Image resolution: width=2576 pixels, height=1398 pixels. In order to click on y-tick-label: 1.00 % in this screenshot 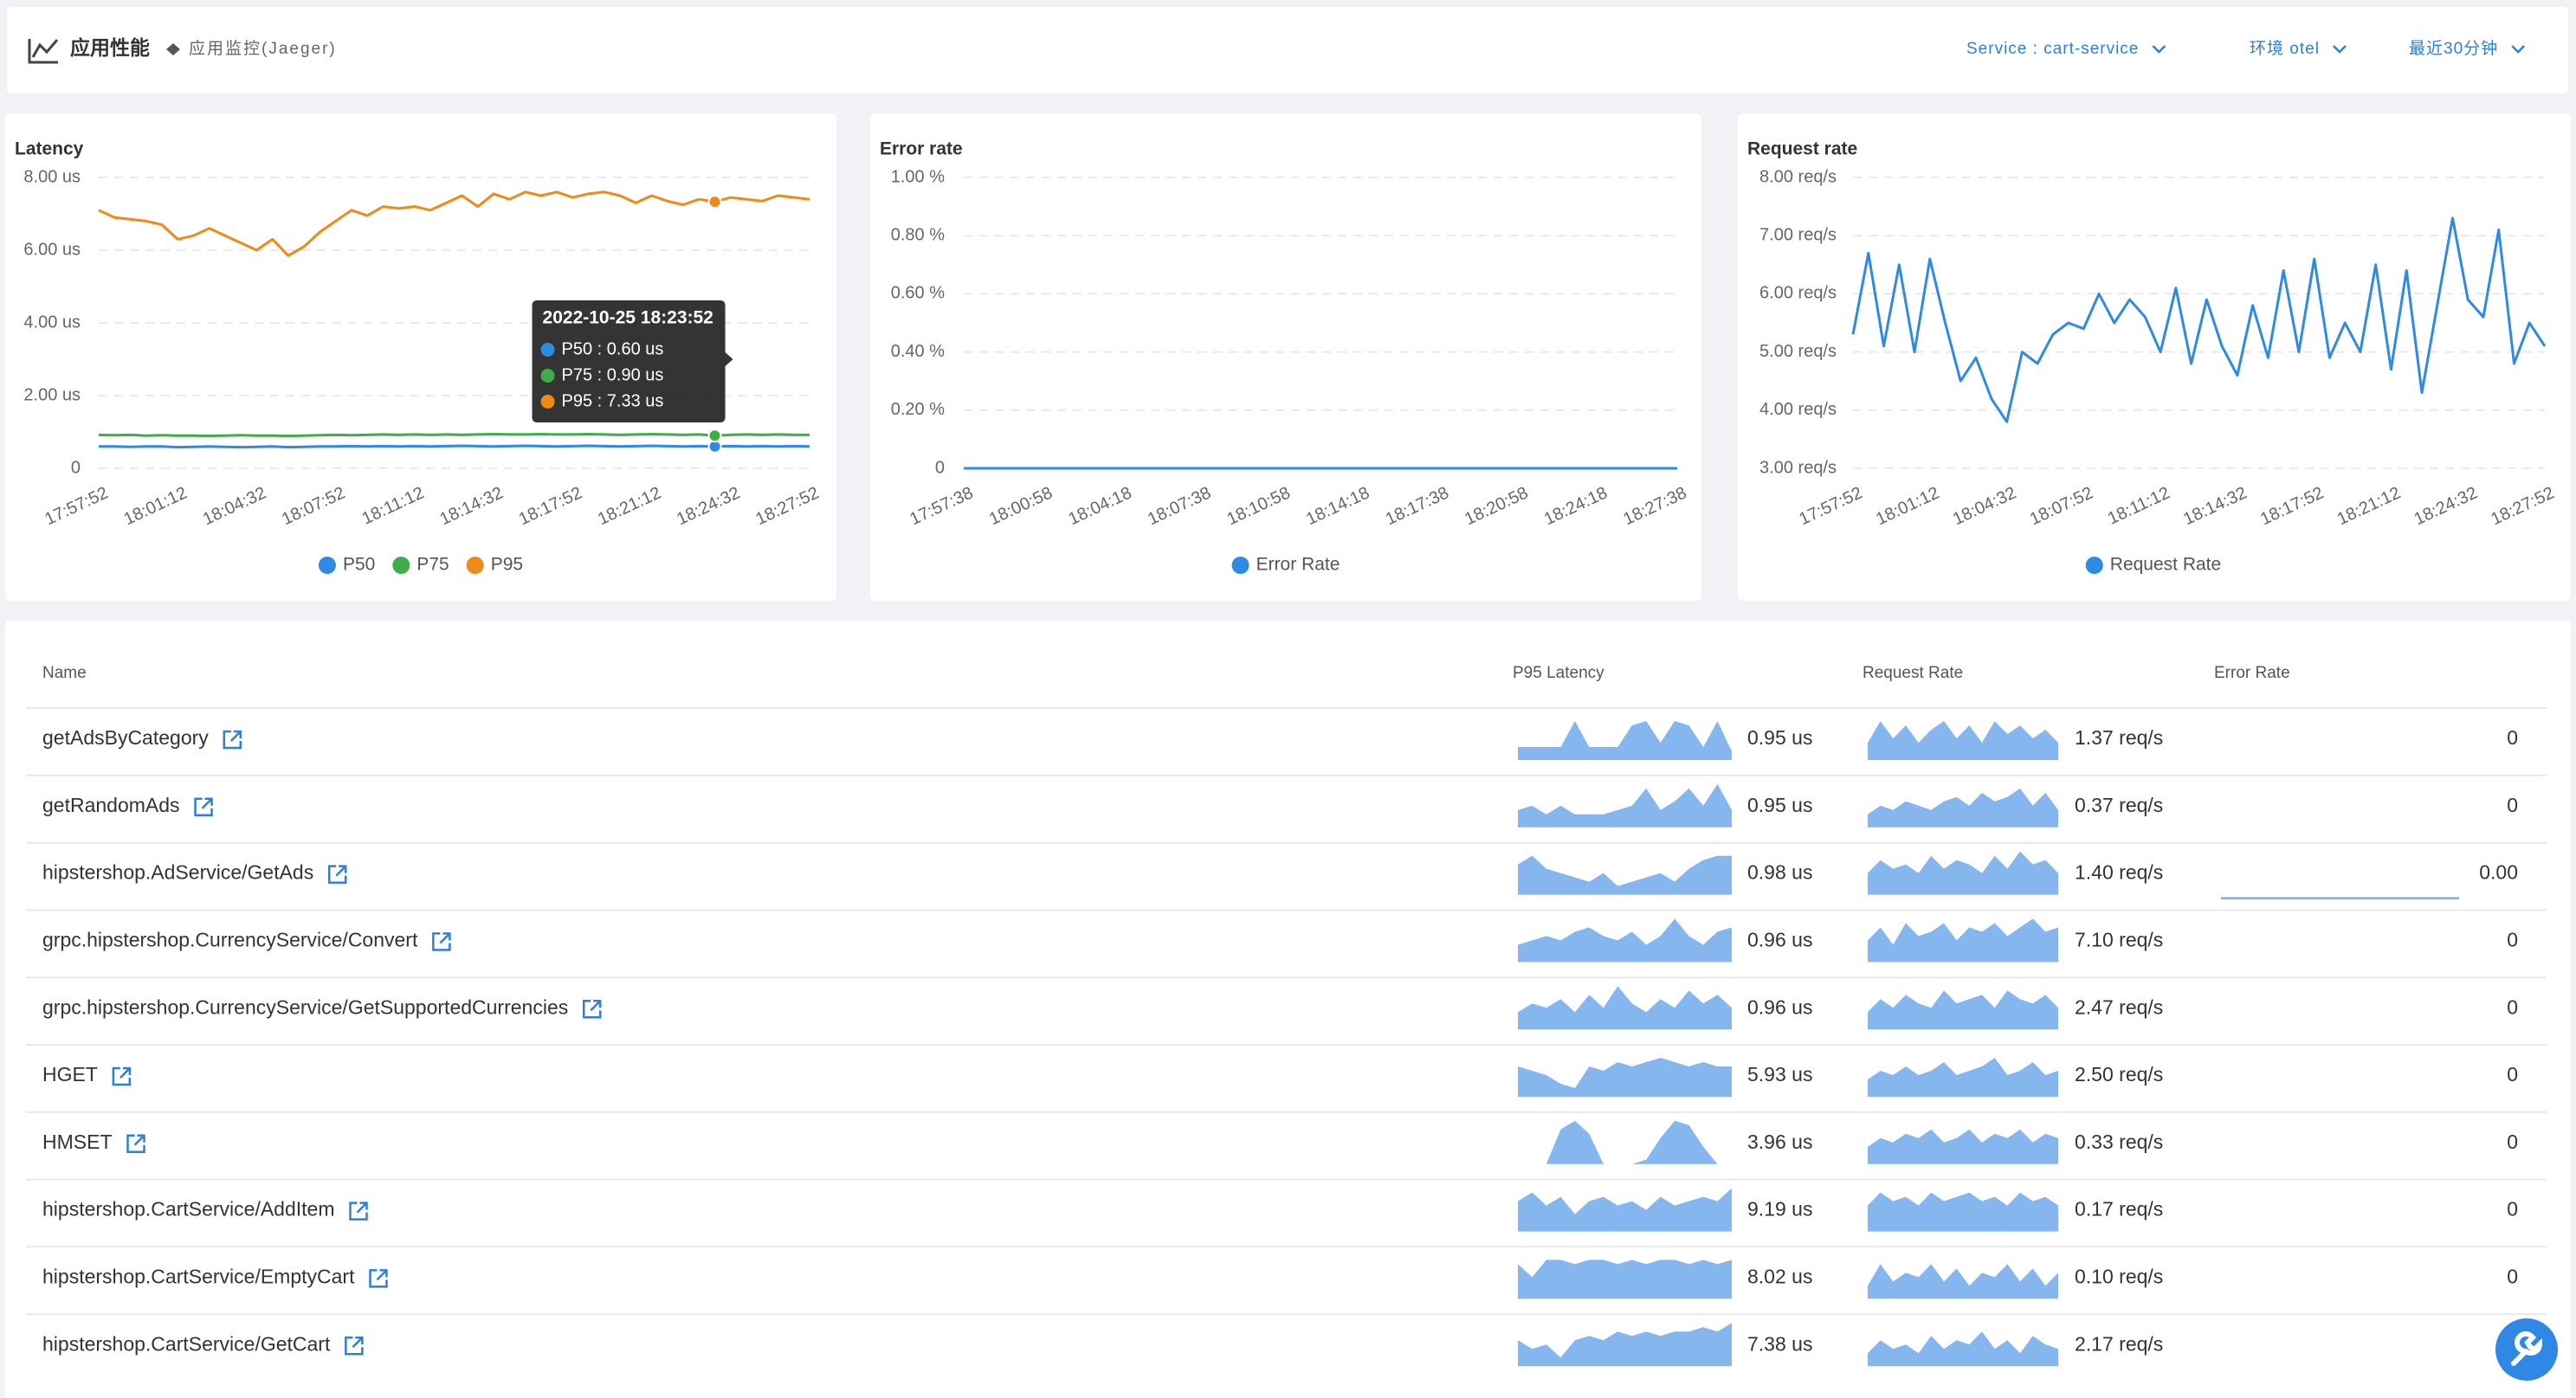, I will do `click(918, 176)`.